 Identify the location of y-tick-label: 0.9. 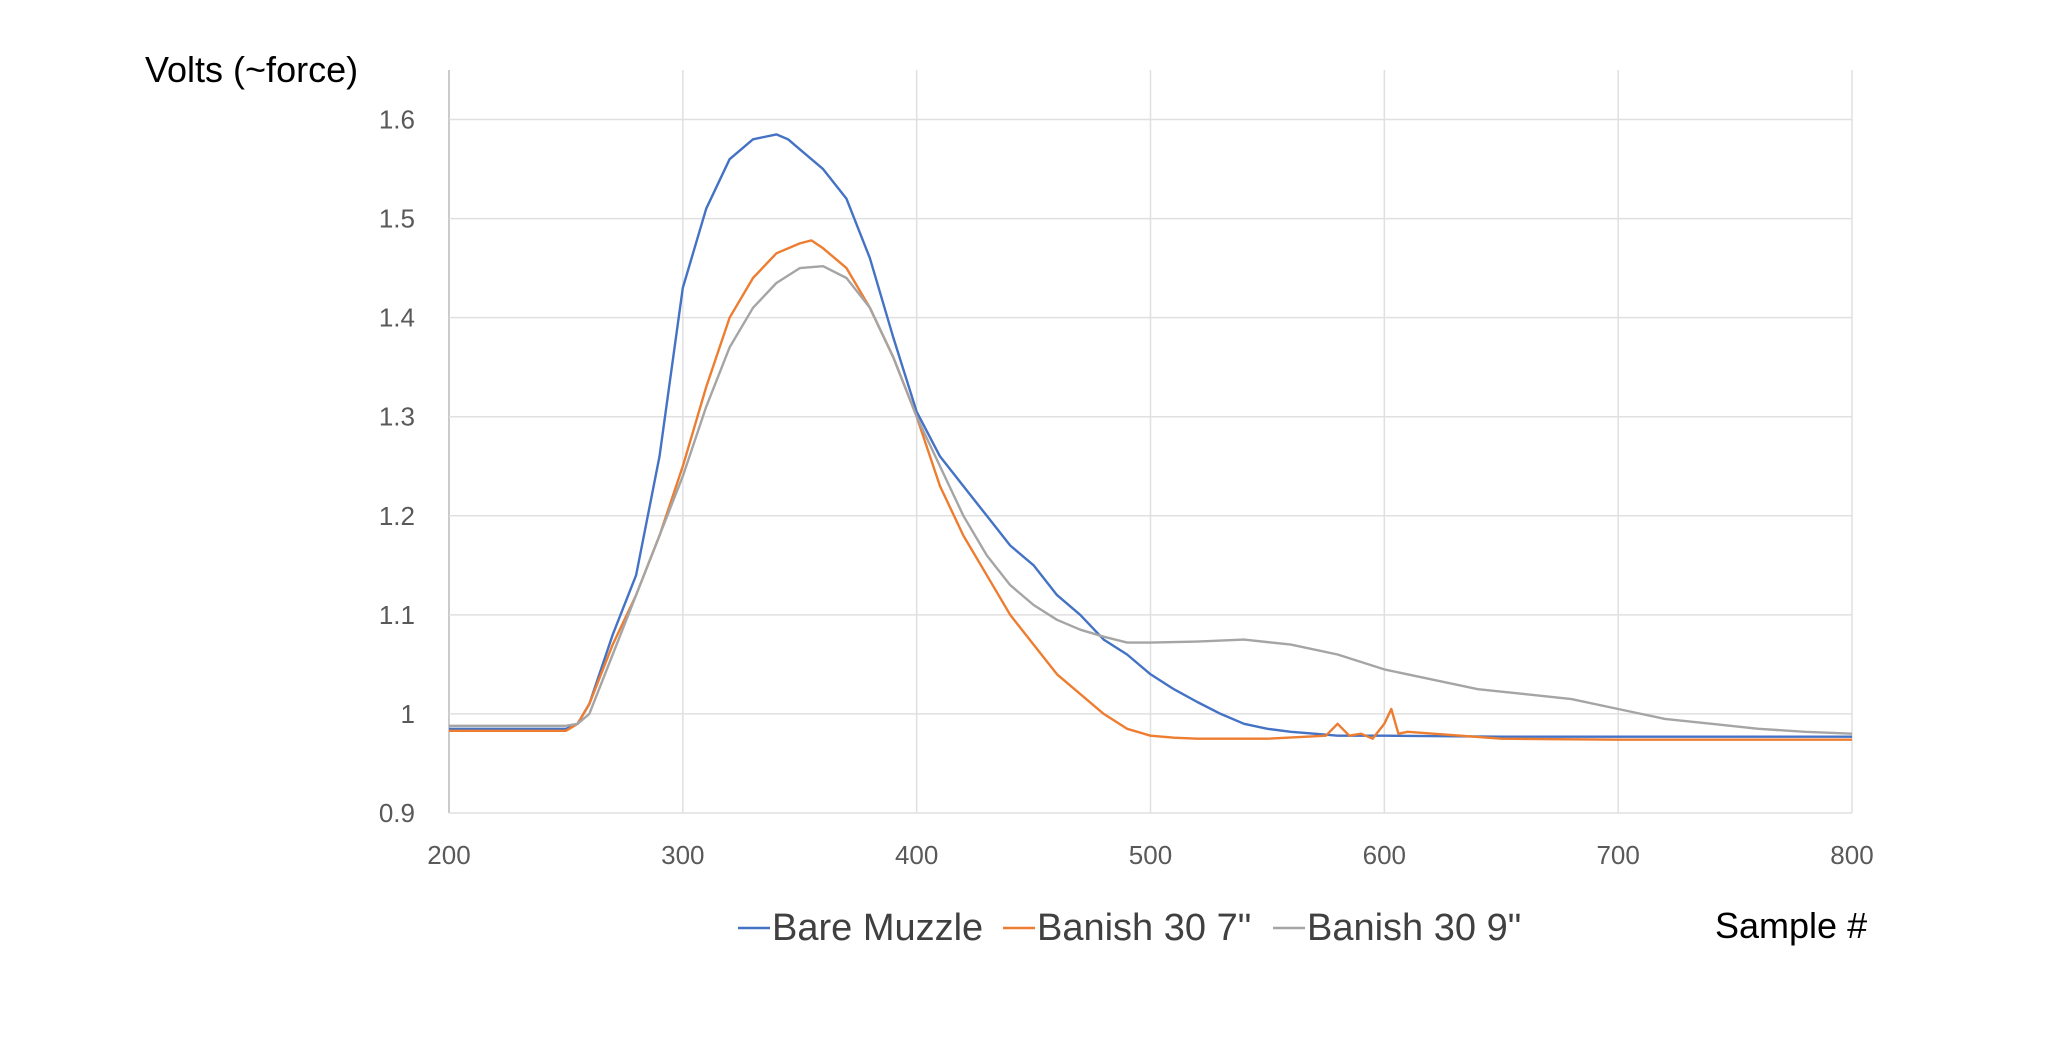
(397, 813).